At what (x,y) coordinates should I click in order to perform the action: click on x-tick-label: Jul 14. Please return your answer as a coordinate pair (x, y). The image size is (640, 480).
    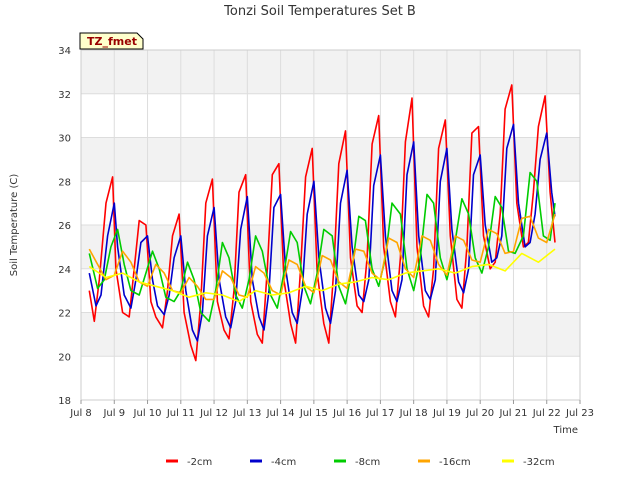
    Looking at the image, I should click on (280, 413).